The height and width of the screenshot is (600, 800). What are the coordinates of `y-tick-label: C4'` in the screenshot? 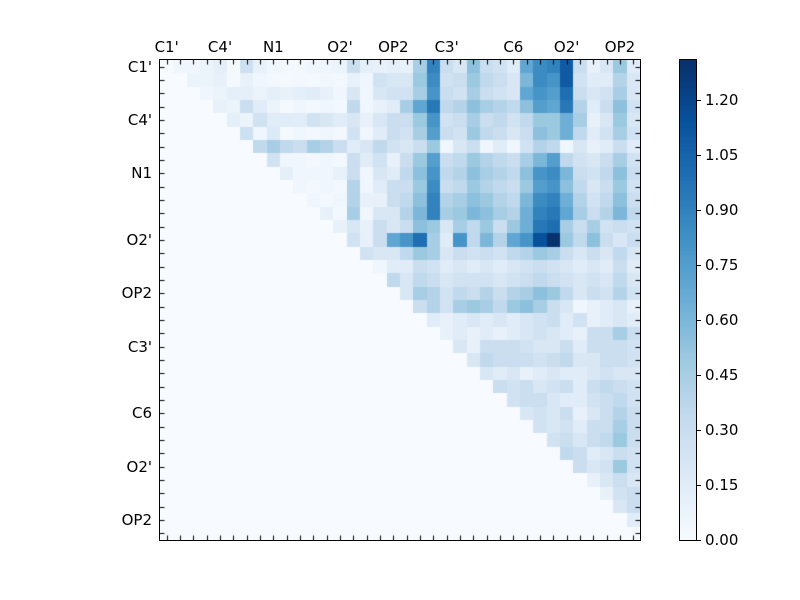 It's located at (139, 120).